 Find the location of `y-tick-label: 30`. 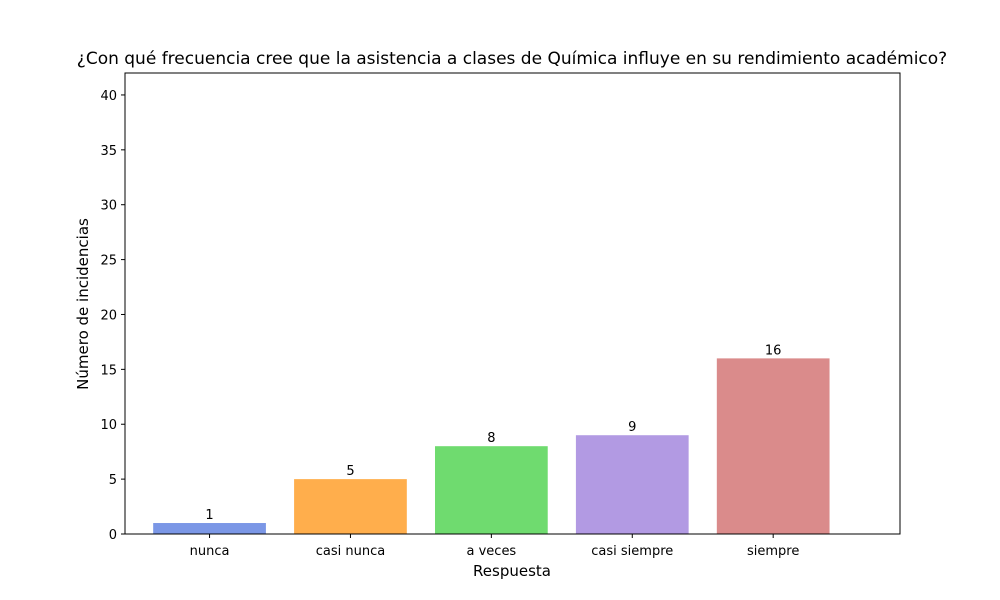

y-tick-label: 30 is located at coordinates (108, 206).